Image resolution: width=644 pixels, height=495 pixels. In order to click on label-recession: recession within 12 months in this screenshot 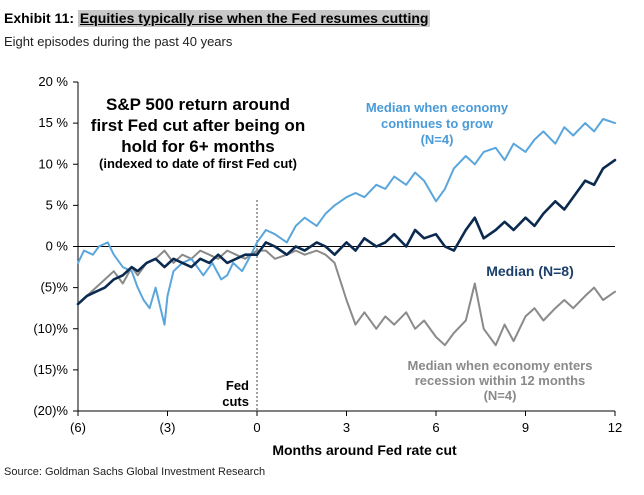, I will do `click(500, 380)`.